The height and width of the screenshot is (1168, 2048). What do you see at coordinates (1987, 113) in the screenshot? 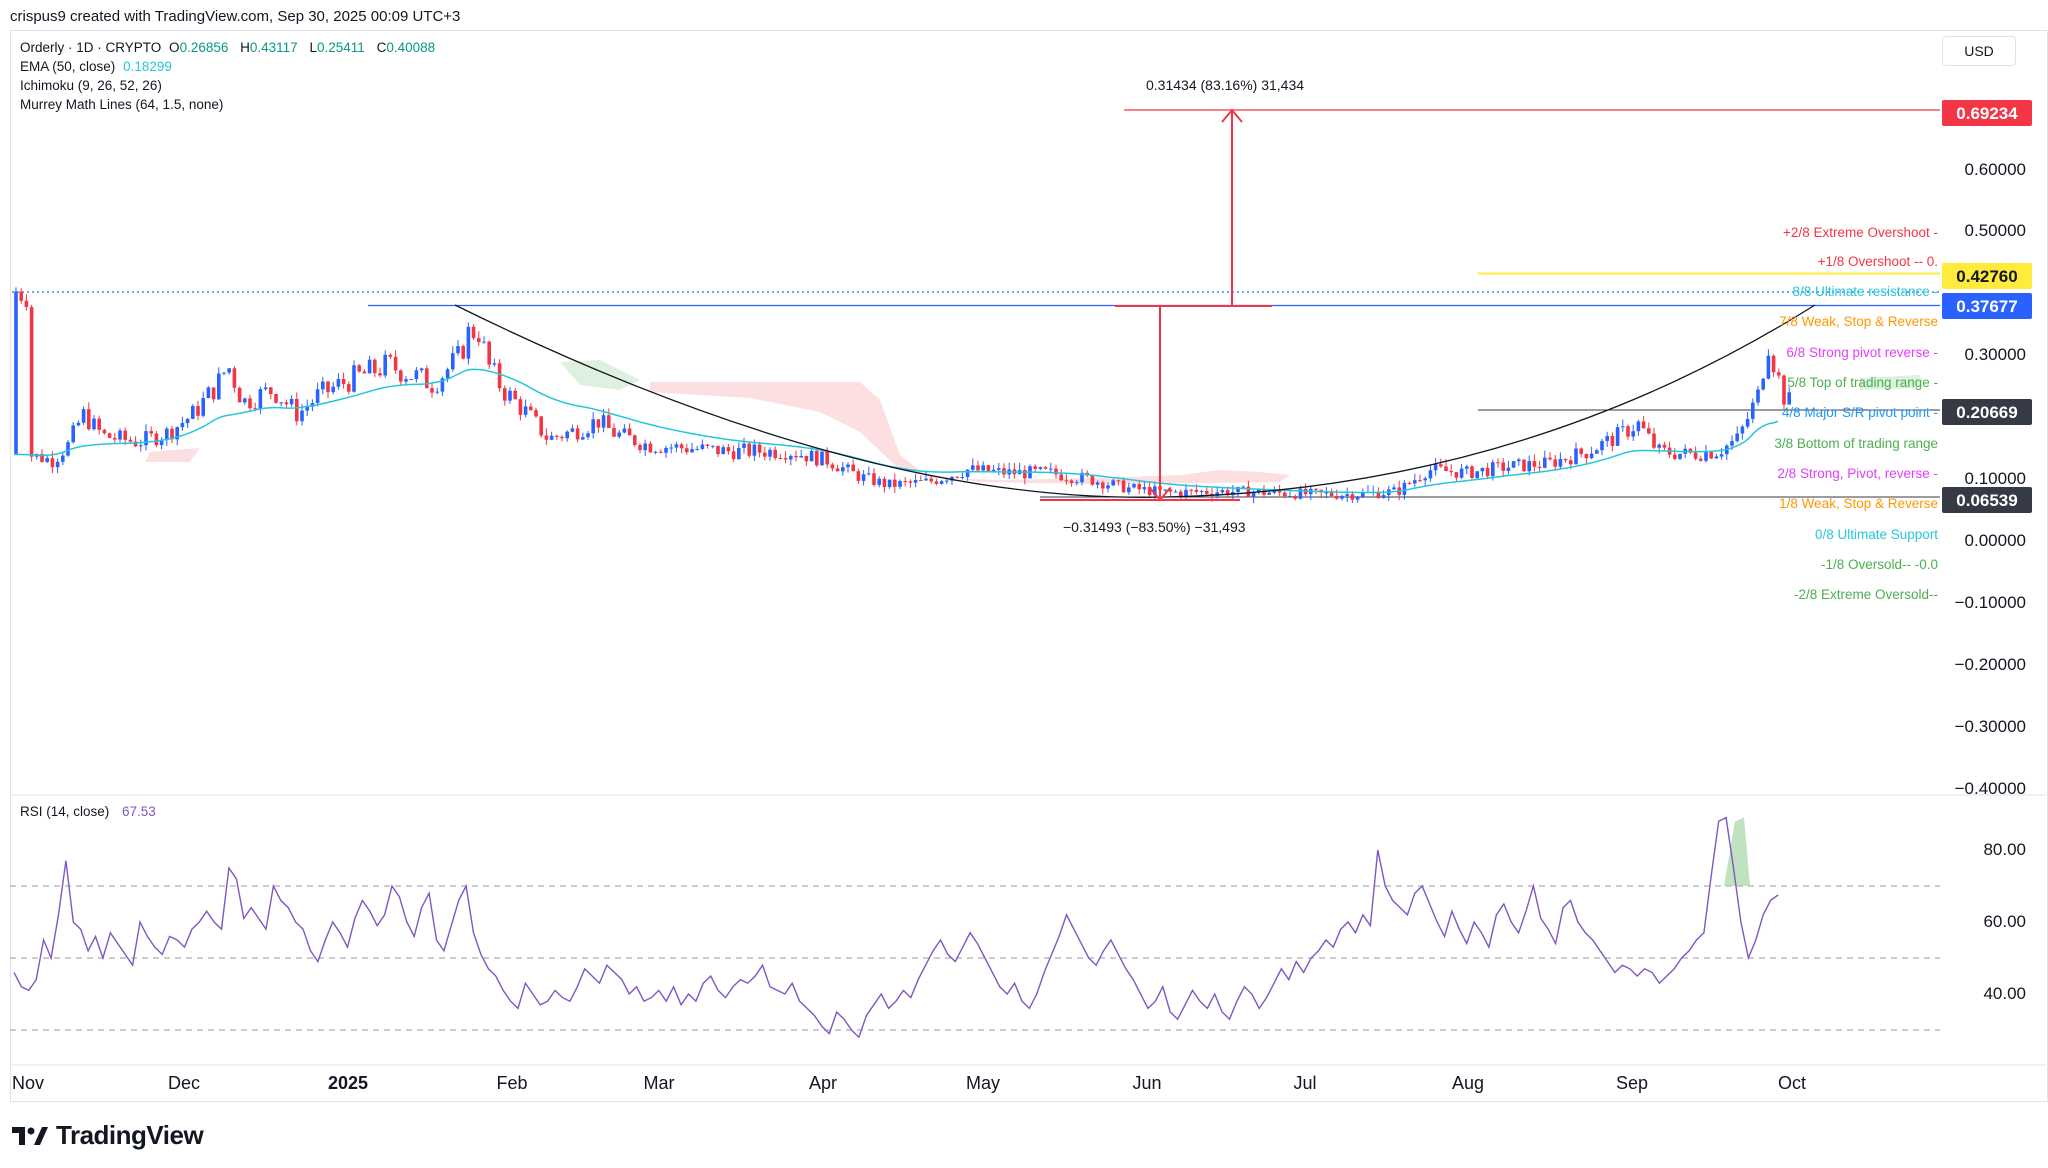
I see `price-label-value: 0.69234` at bounding box center [1987, 113].